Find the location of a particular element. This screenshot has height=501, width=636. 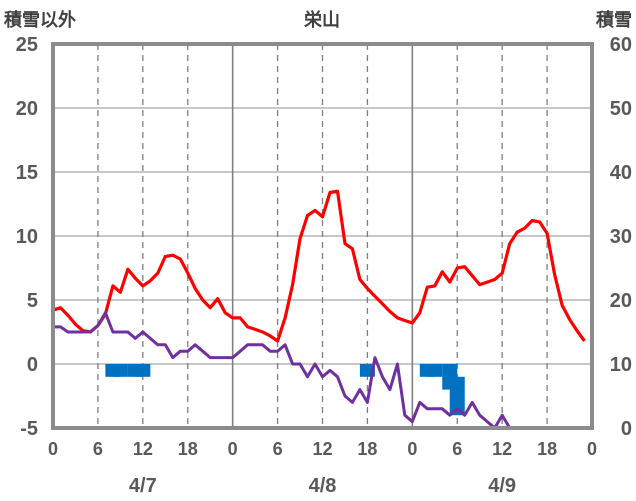

y-left-tick-label: 10 is located at coordinates (27, 237).